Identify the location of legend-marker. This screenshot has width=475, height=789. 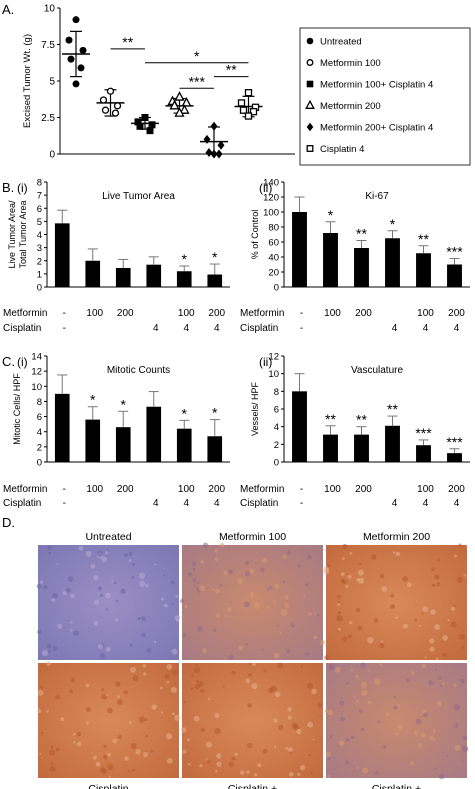
(310, 41).